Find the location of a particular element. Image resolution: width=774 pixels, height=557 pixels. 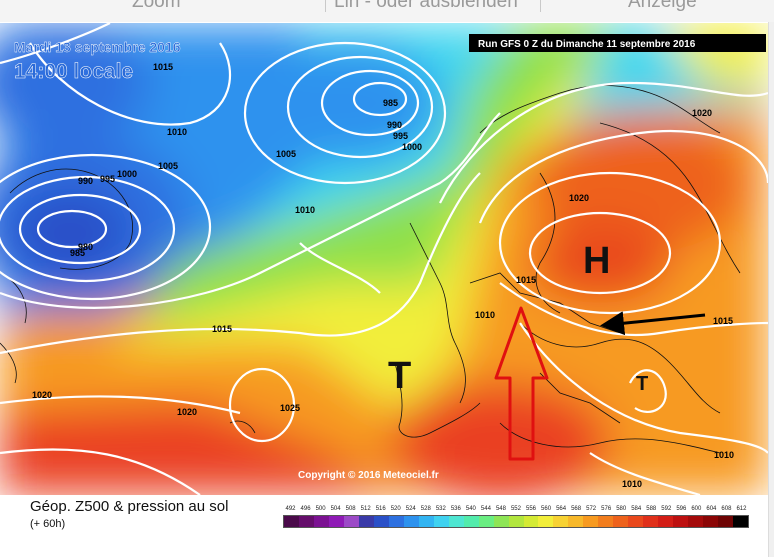

scrollbar is located at coordinates (771, 289).